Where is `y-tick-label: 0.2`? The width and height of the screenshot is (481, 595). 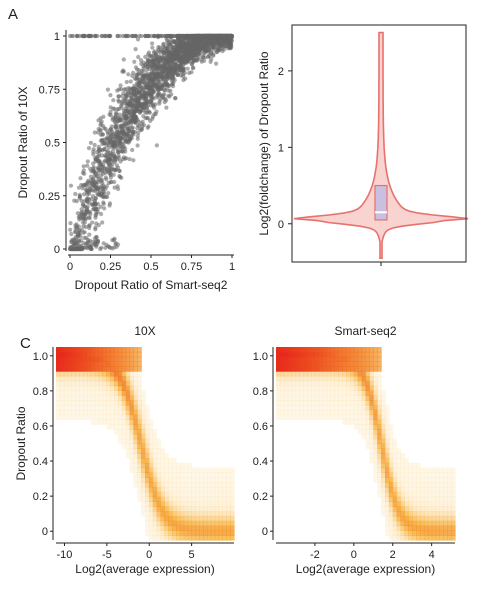
y-tick-label: 0.2 is located at coordinates (40, 497).